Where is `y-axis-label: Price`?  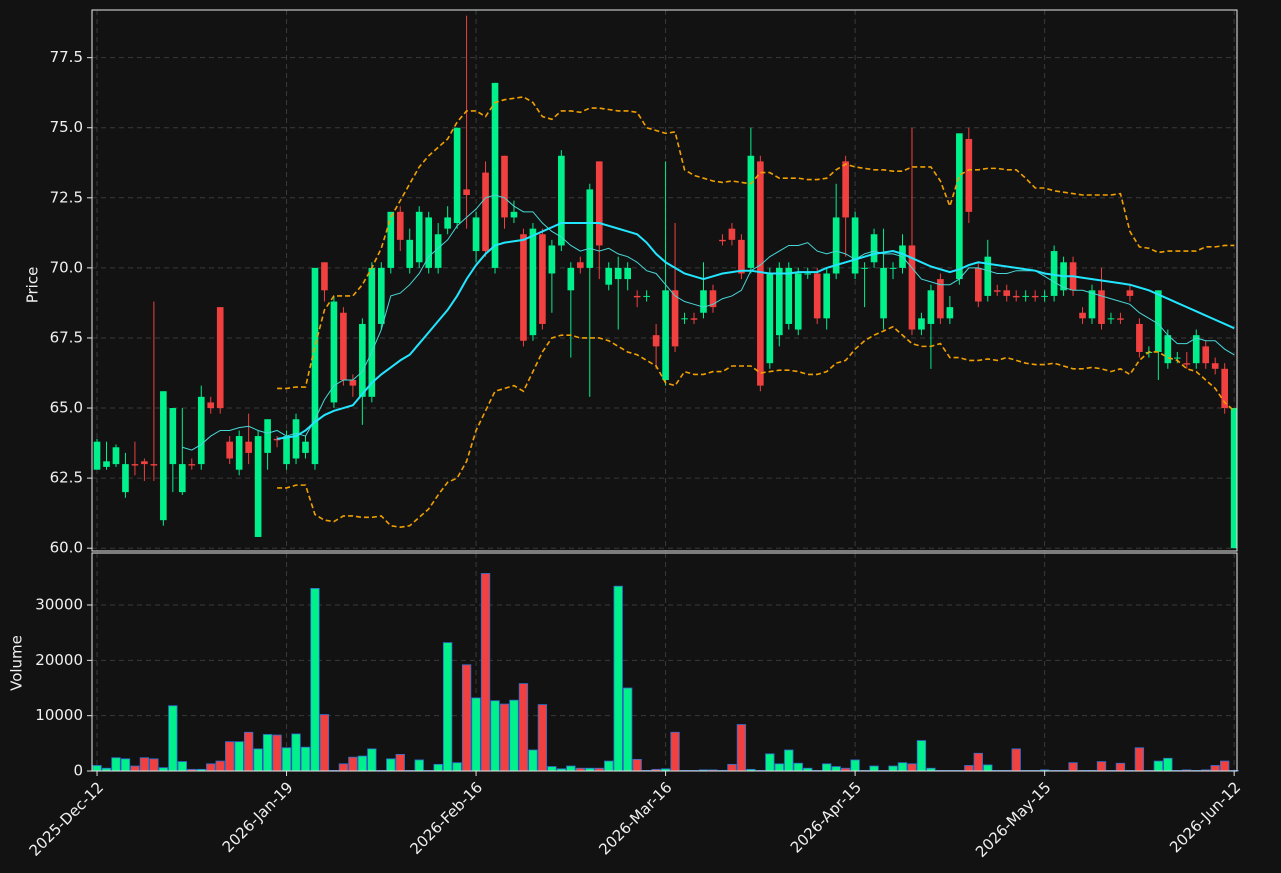
y-axis-label: Price is located at coordinates (33, 285).